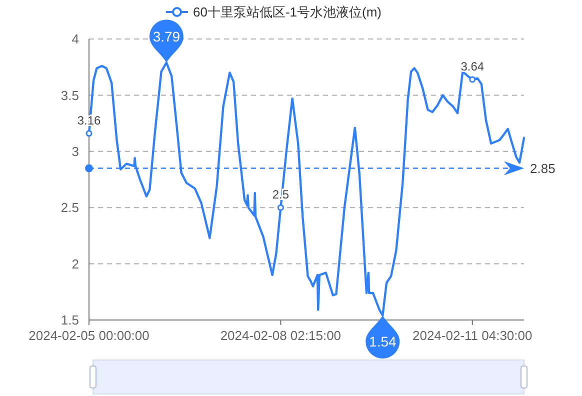 The width and height of the screenshot is (582, 396). Describe the element at coordinates (543, 168) in the screenshot. I see `ref-line-label: 2.85` at that location.